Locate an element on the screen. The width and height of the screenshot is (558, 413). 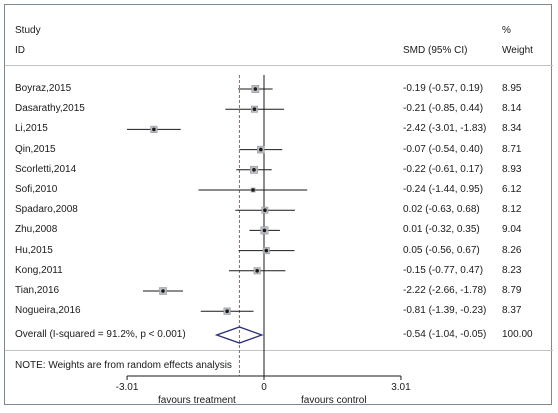
study-id: Tian,2016 is located at coordinates (37, 290).